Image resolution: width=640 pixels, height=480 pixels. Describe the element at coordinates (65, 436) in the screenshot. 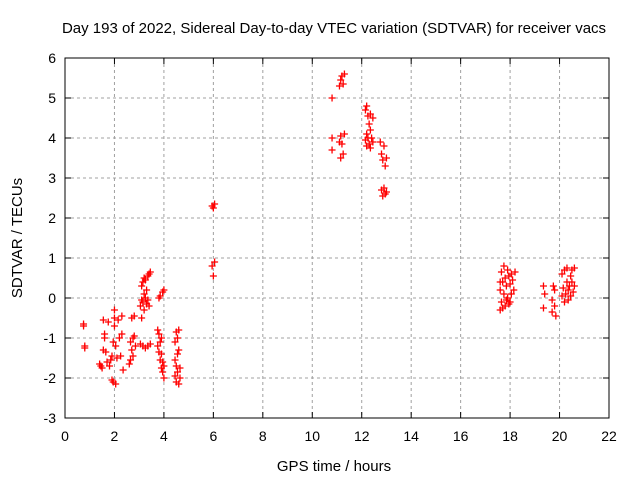

I see `x-tick-label: 0` at that location.